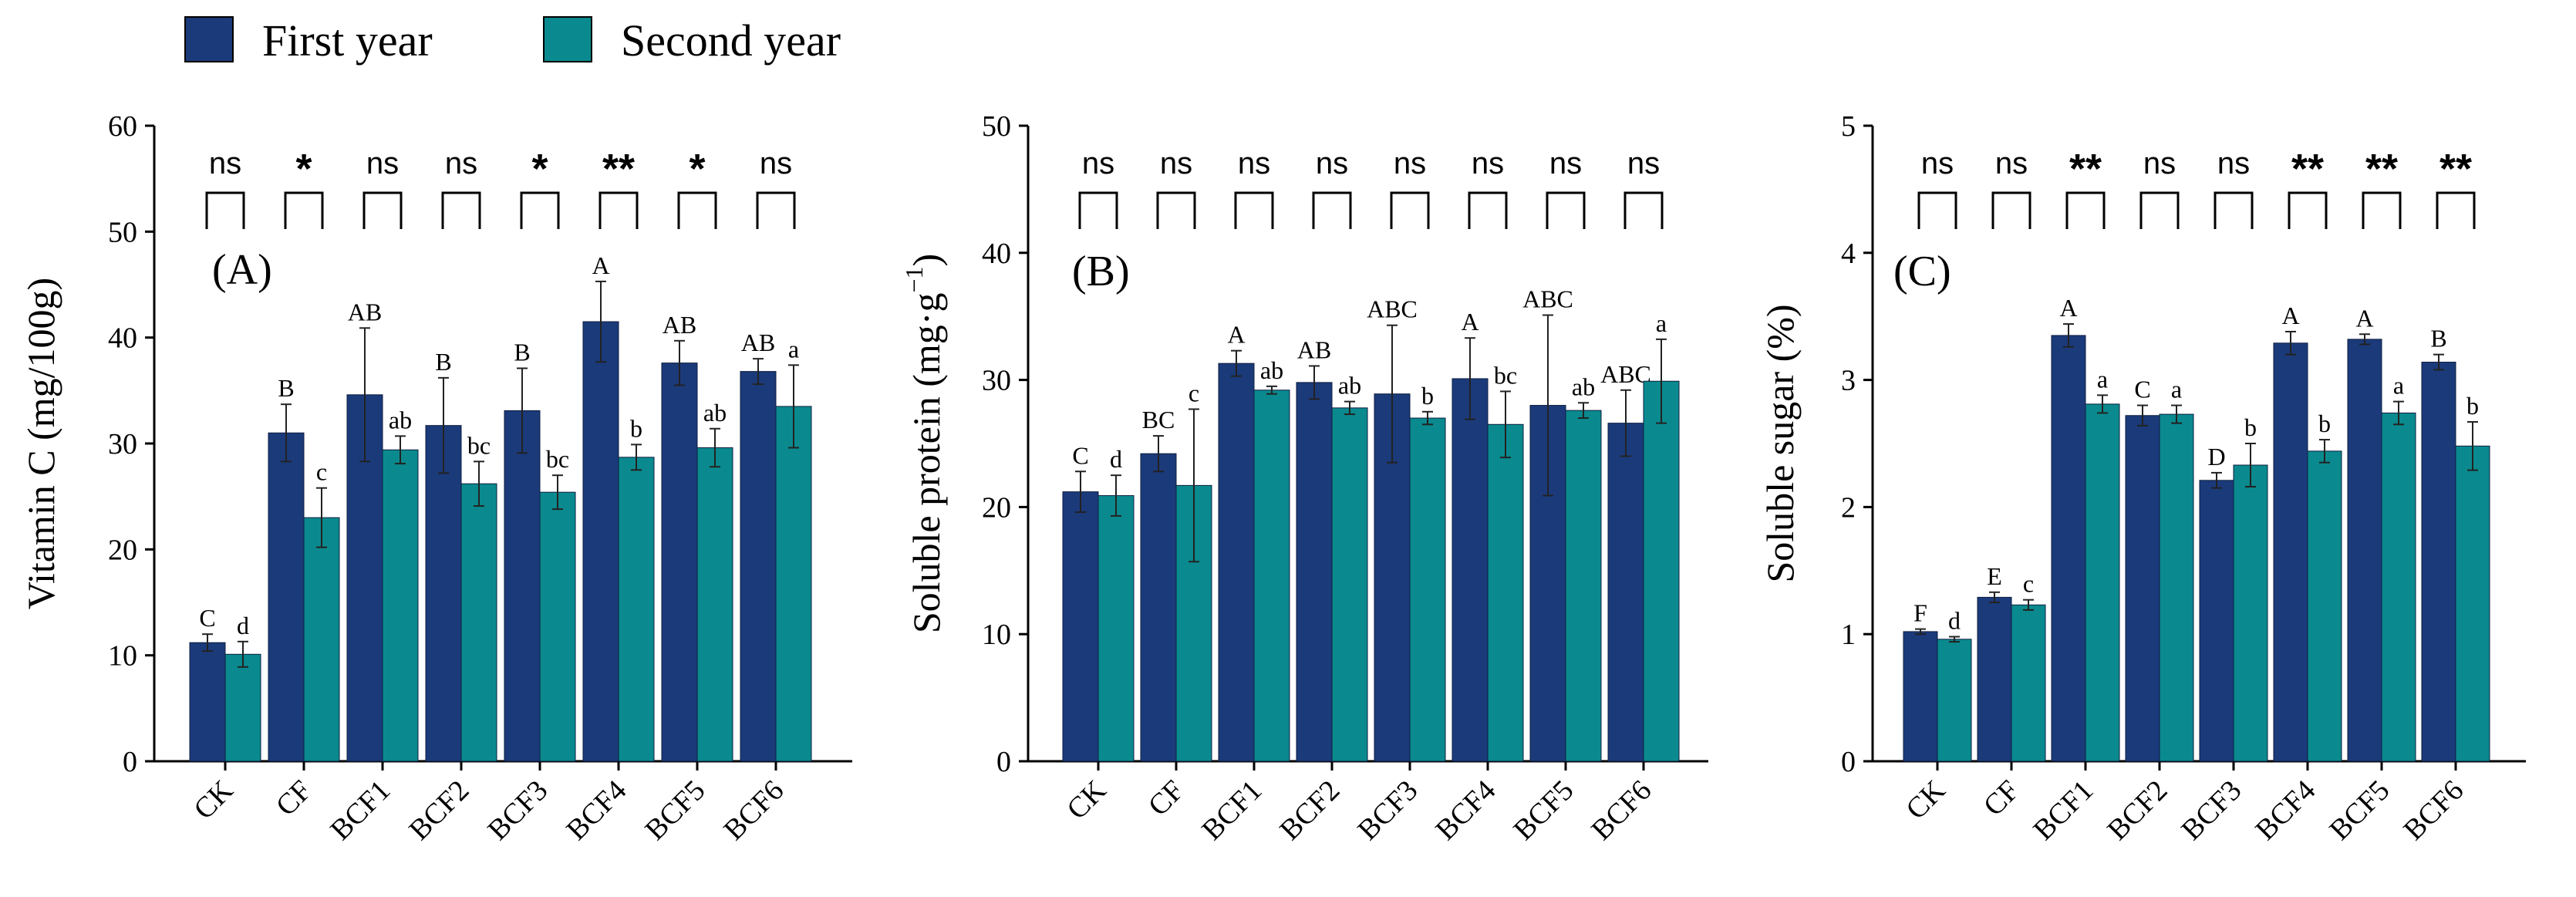 The image size is (2576, 897). What do you see at coordinates (1922, 271) in the screenshot?
I see `panel-c-label: (C)` at bounding box center [1922, 271].